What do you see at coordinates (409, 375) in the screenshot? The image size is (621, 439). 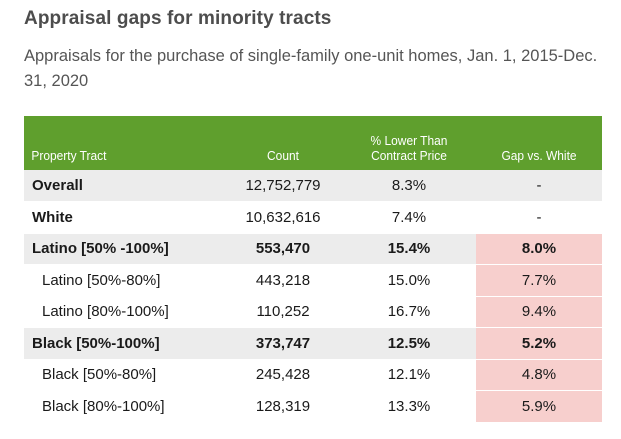 I see `cell-pct-lower: 12.1%` at bounding box center [409, 375].